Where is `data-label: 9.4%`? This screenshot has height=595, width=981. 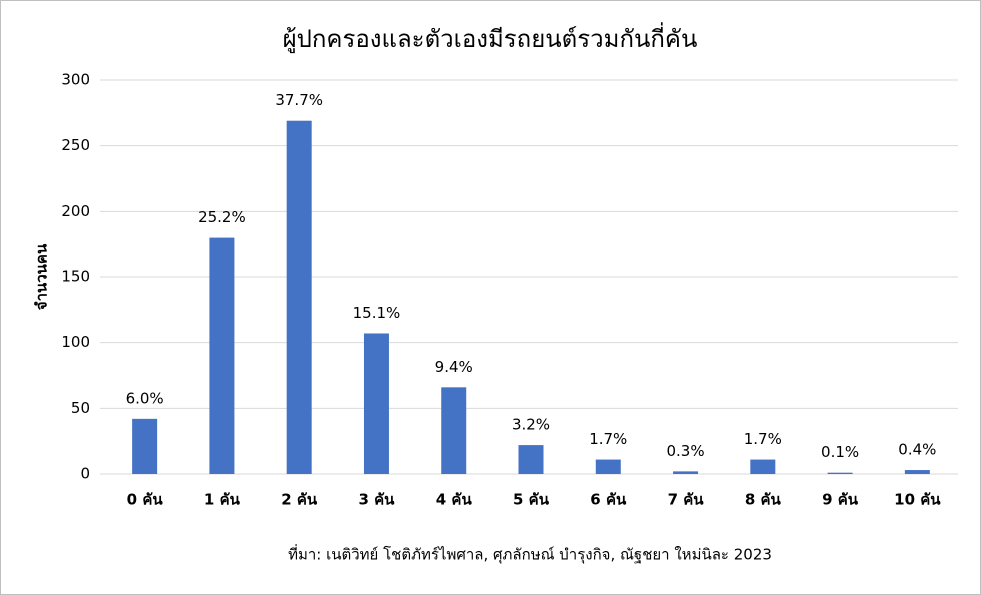
data-label: 9.4% is located at coordinates (454, 367).